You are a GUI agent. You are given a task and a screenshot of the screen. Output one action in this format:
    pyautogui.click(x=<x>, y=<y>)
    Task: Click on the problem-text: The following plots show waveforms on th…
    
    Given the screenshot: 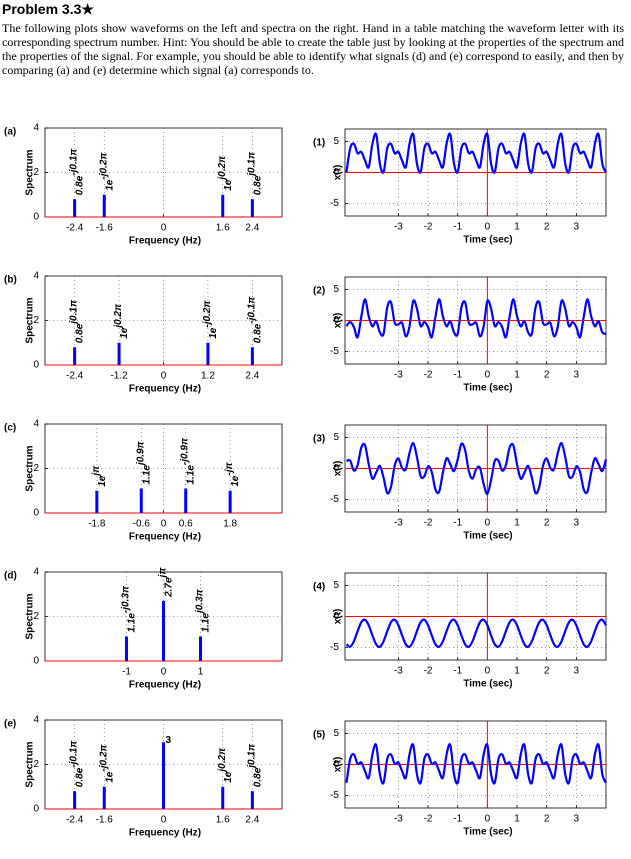 What is the action you would take?
    pyautogui.click(x=313, y=49)
    